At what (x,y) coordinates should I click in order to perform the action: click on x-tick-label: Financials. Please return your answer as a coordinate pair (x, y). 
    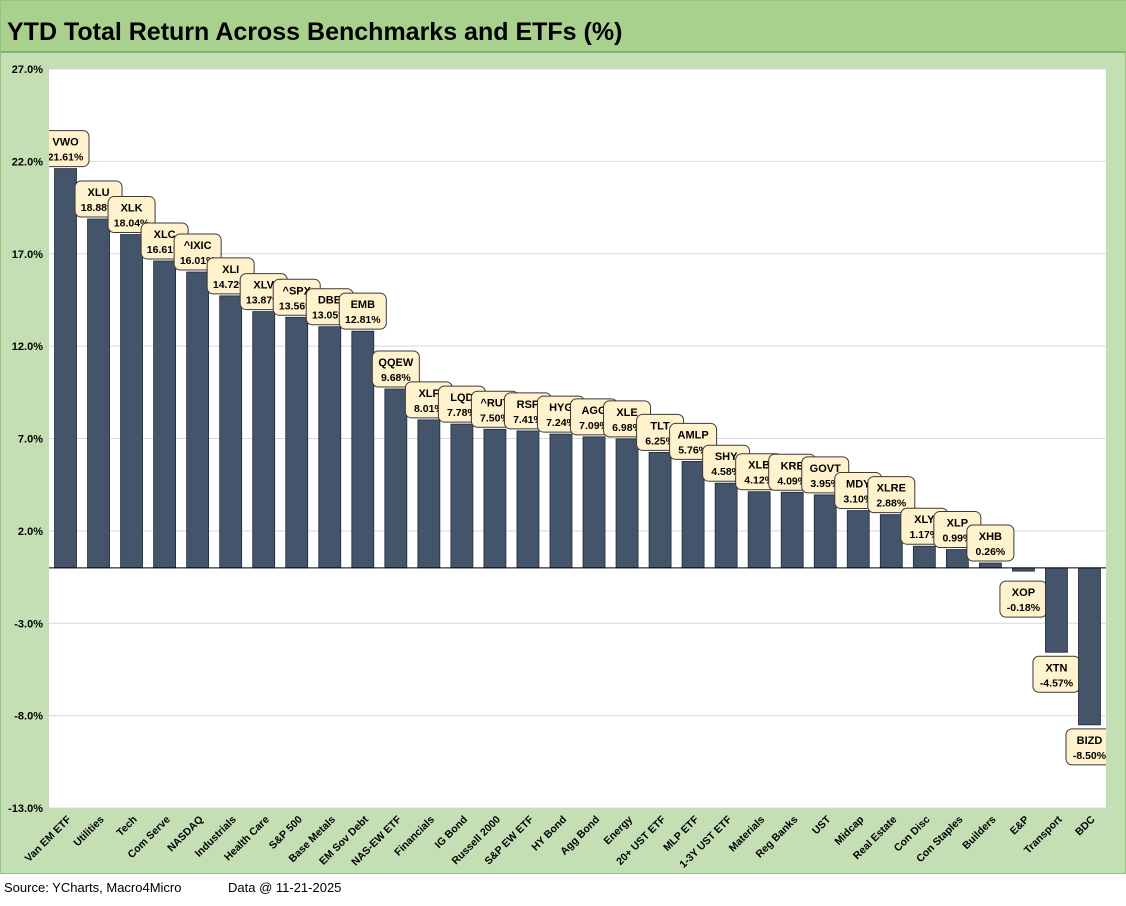
    Looking at the image, I should click on (414, 836).